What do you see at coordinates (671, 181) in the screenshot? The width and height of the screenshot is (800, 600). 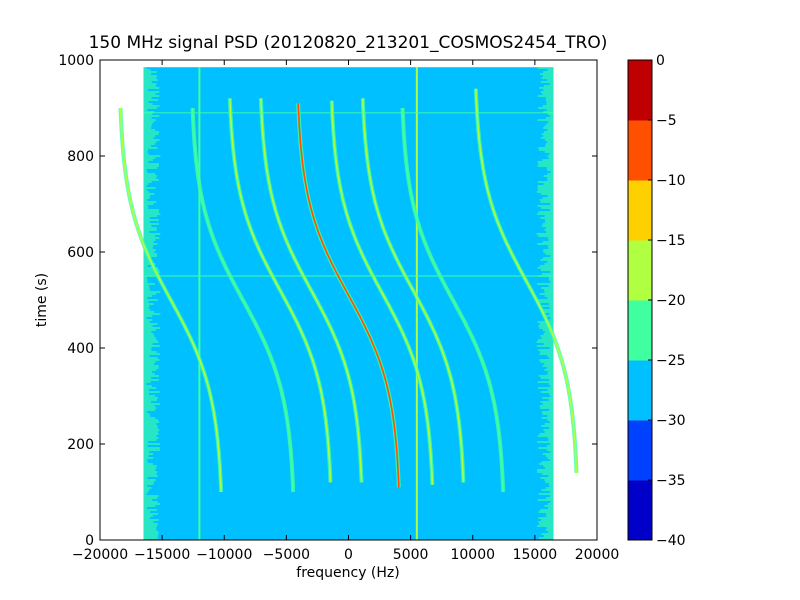 I see `colorbar-tick-label: −10` at bounding box center [671, 181].